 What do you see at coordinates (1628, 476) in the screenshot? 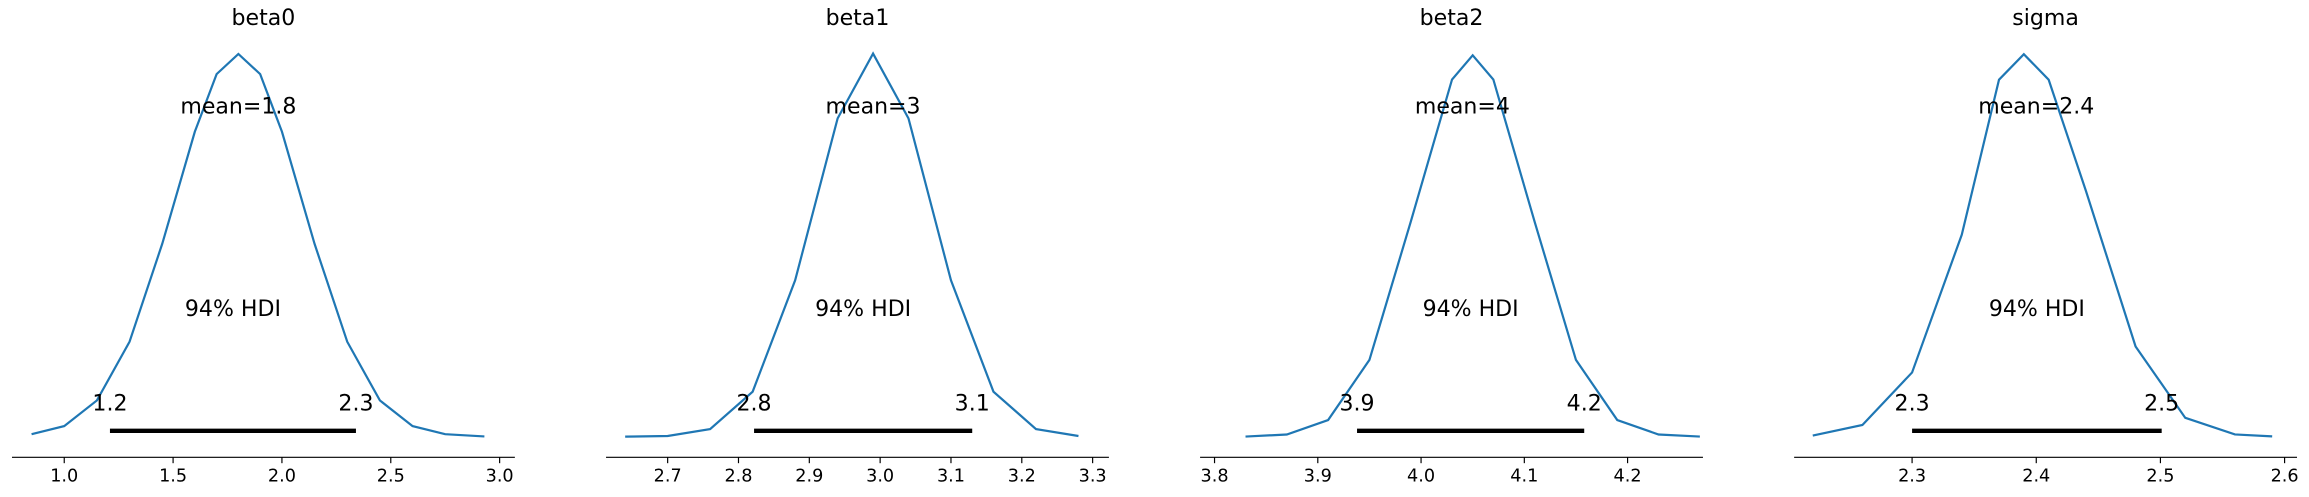
I see `x-tick-label: 4.2` at bounding box center [1628, 476].